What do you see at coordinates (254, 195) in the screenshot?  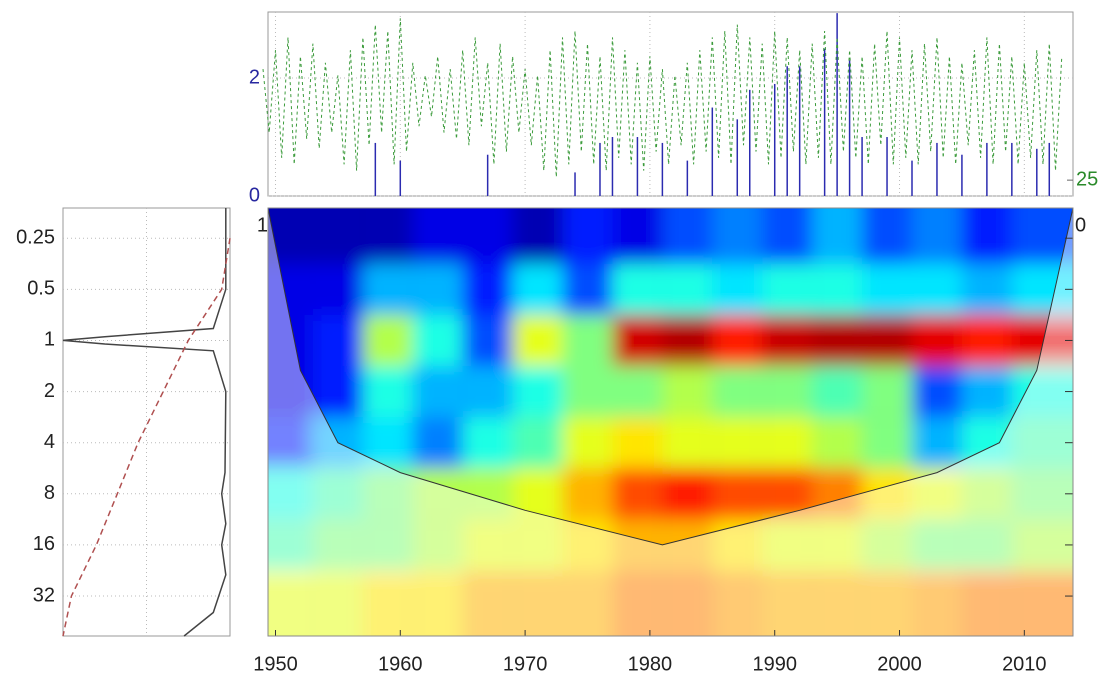 I see `top-y-tick-label: 0` at bounding box center [254, 195].